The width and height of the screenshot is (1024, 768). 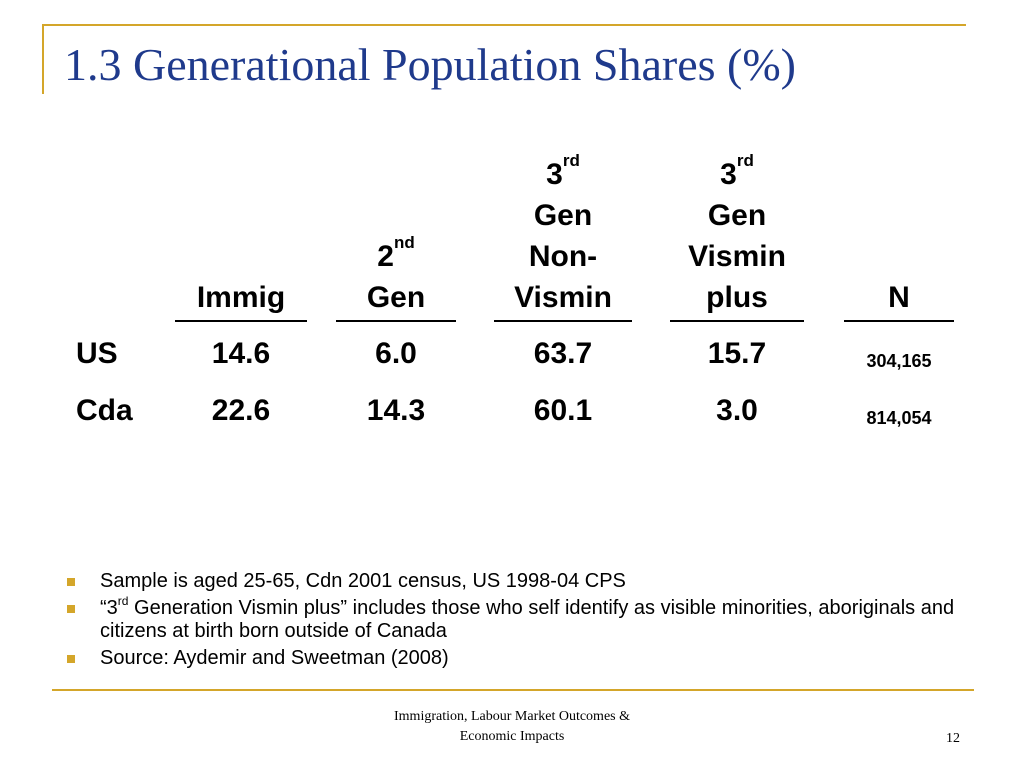 I want to click on header-3rd-gen-vismin-plus: 3rd Gen Vismin plus, so click(x=737, y=232).